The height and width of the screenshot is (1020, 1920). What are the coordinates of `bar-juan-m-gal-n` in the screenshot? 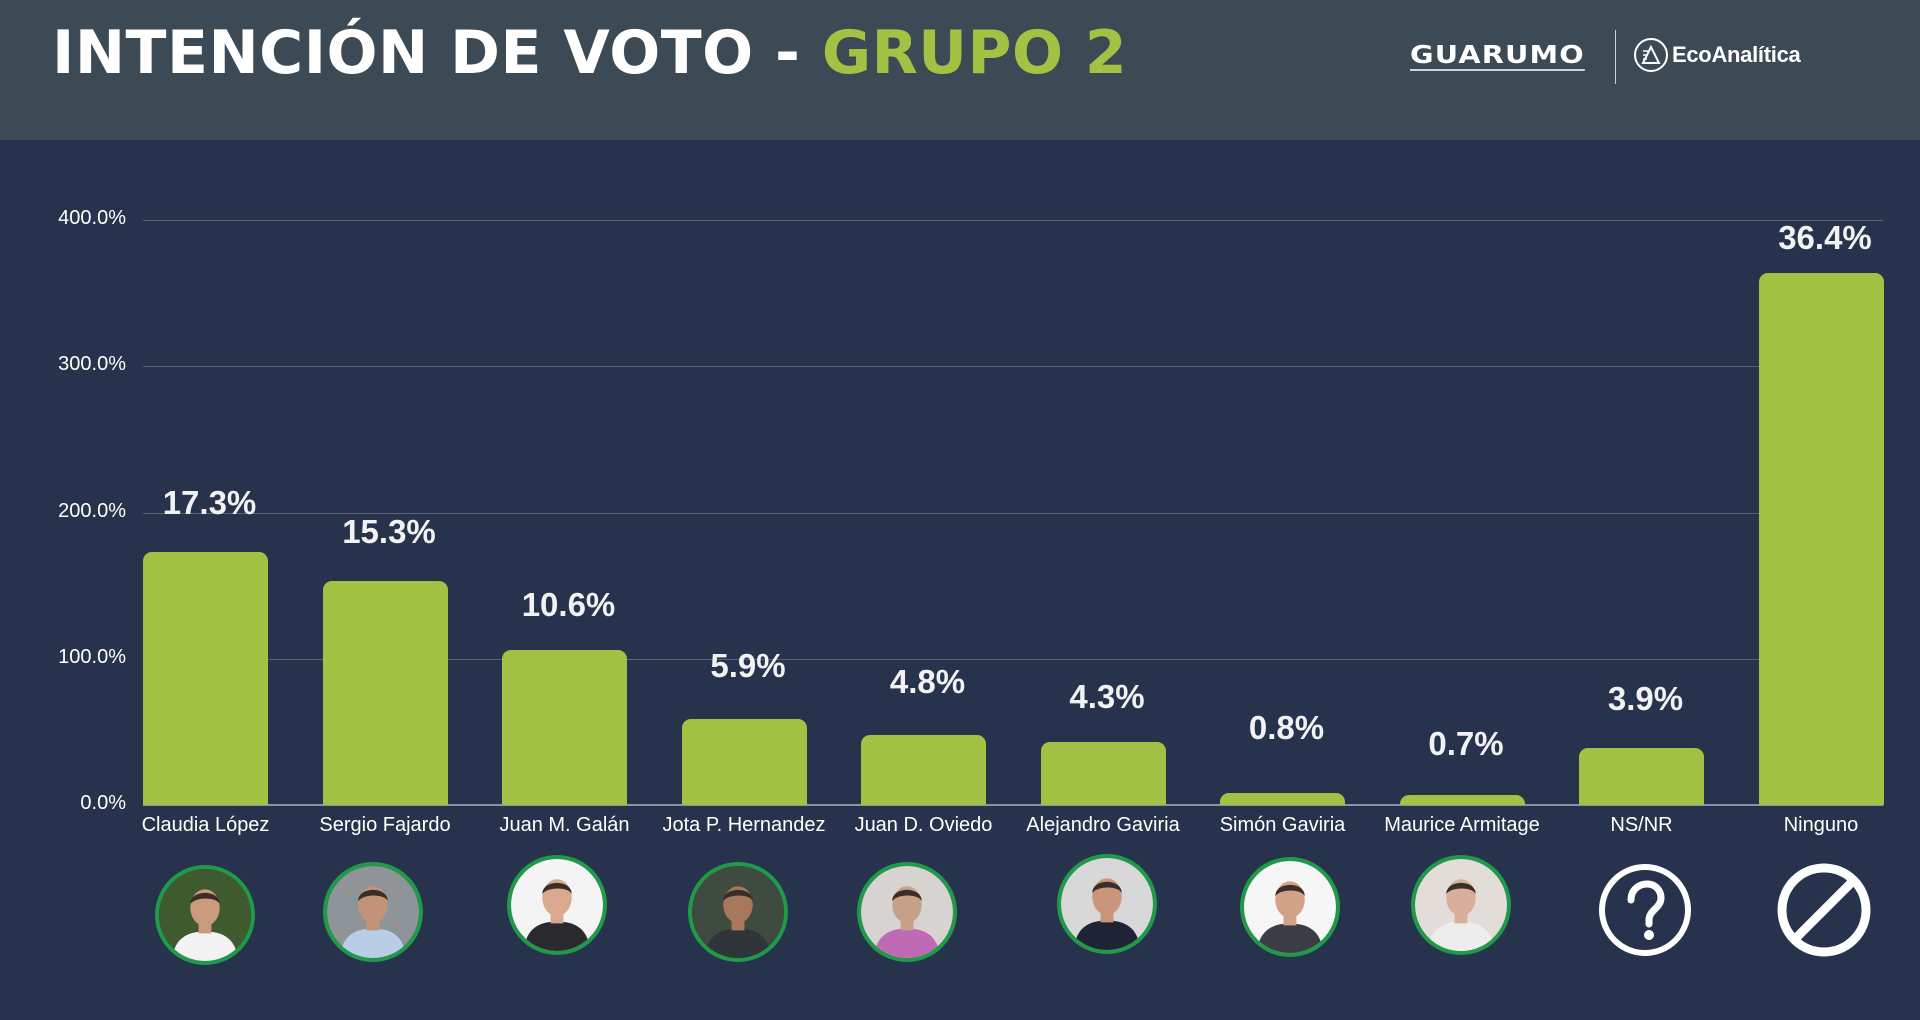 It's located at (564, 727).